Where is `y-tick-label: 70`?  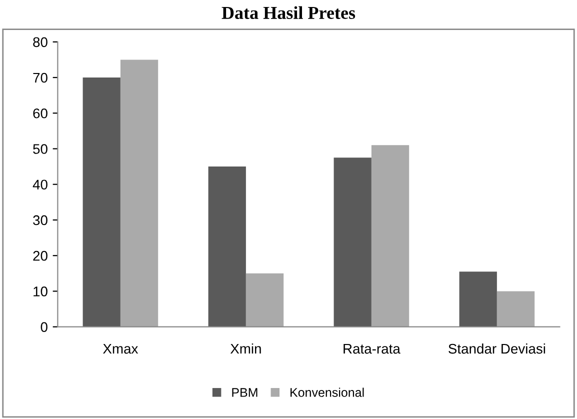 y-tick-label: 70 is located at coordinates (40, 77).